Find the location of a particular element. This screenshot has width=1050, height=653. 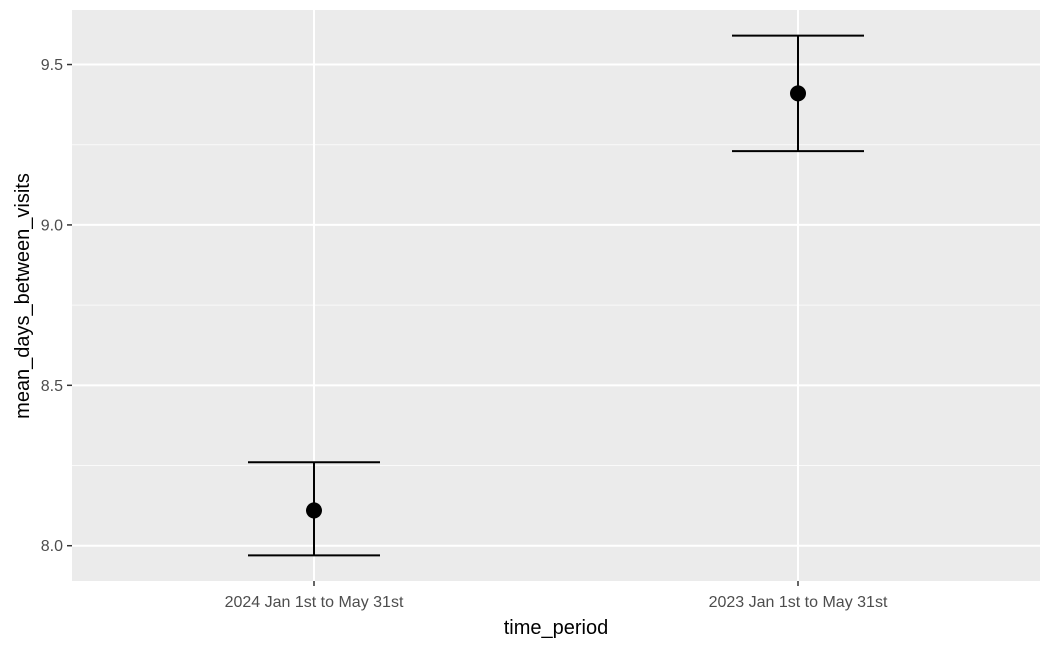

y-tick-label: 9.5 is located at coordinates (52, 65).